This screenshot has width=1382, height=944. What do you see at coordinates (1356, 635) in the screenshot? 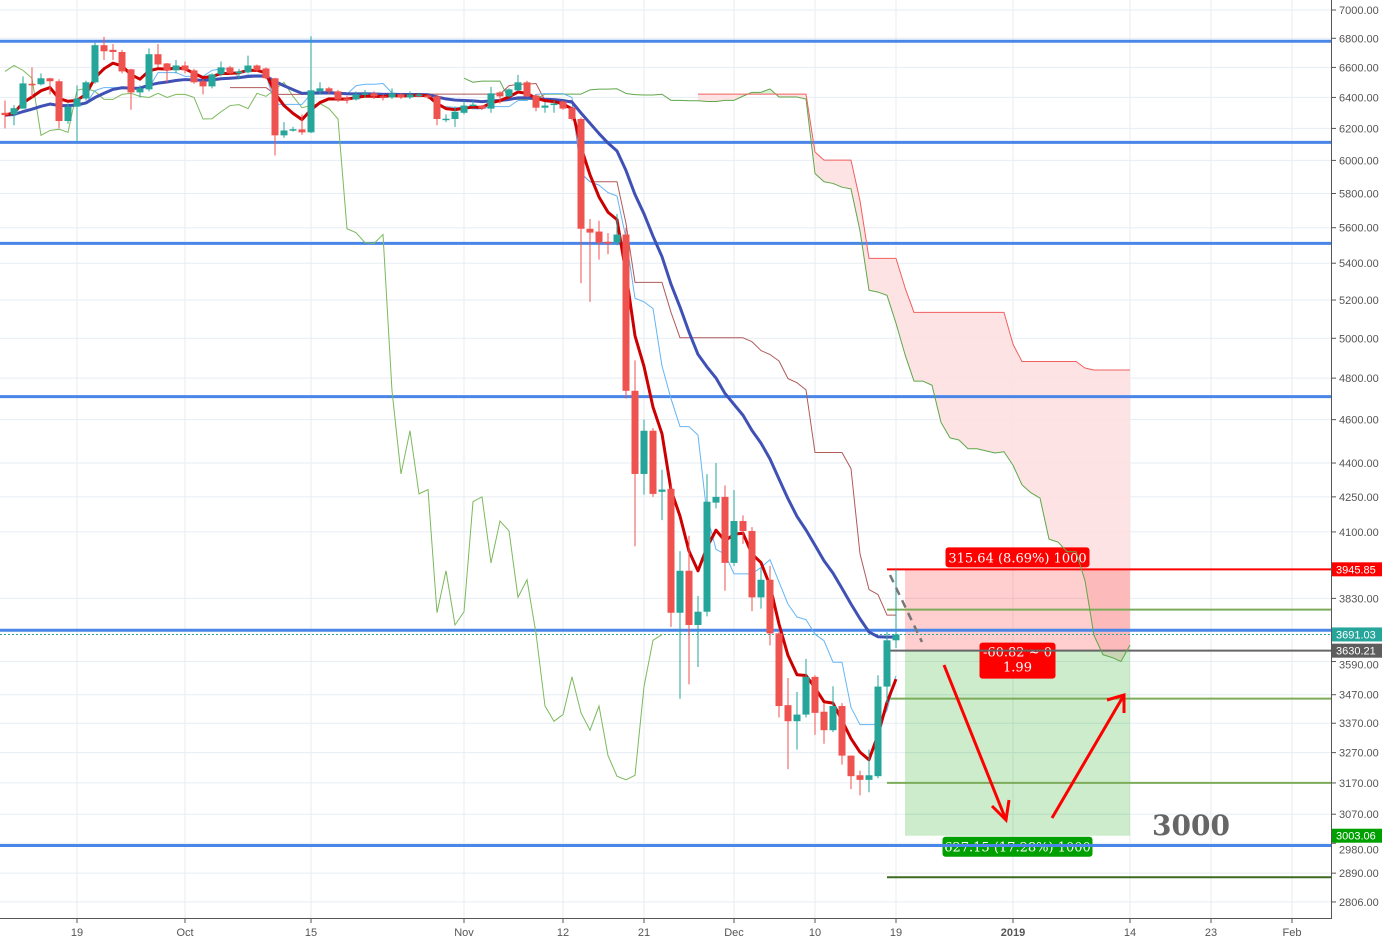
I see `price-badge-text: 3691.03` at bounding box center [1356, 635].